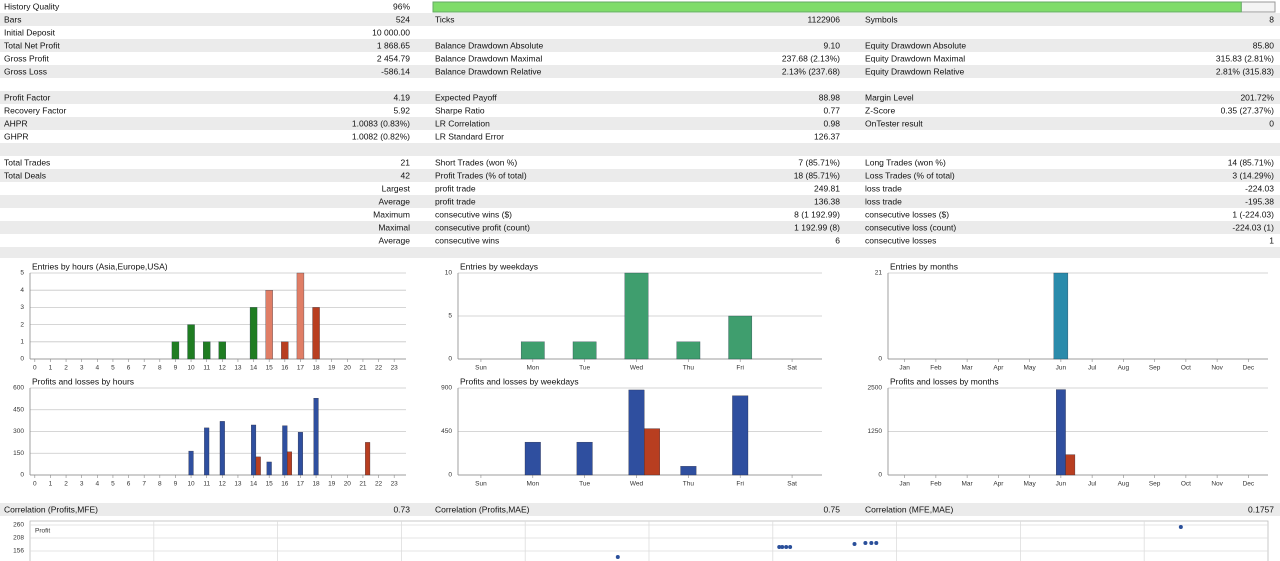 This screenshot has height=561, width=1280. I want to click on x-tick-label: May, so click(1029, 368).